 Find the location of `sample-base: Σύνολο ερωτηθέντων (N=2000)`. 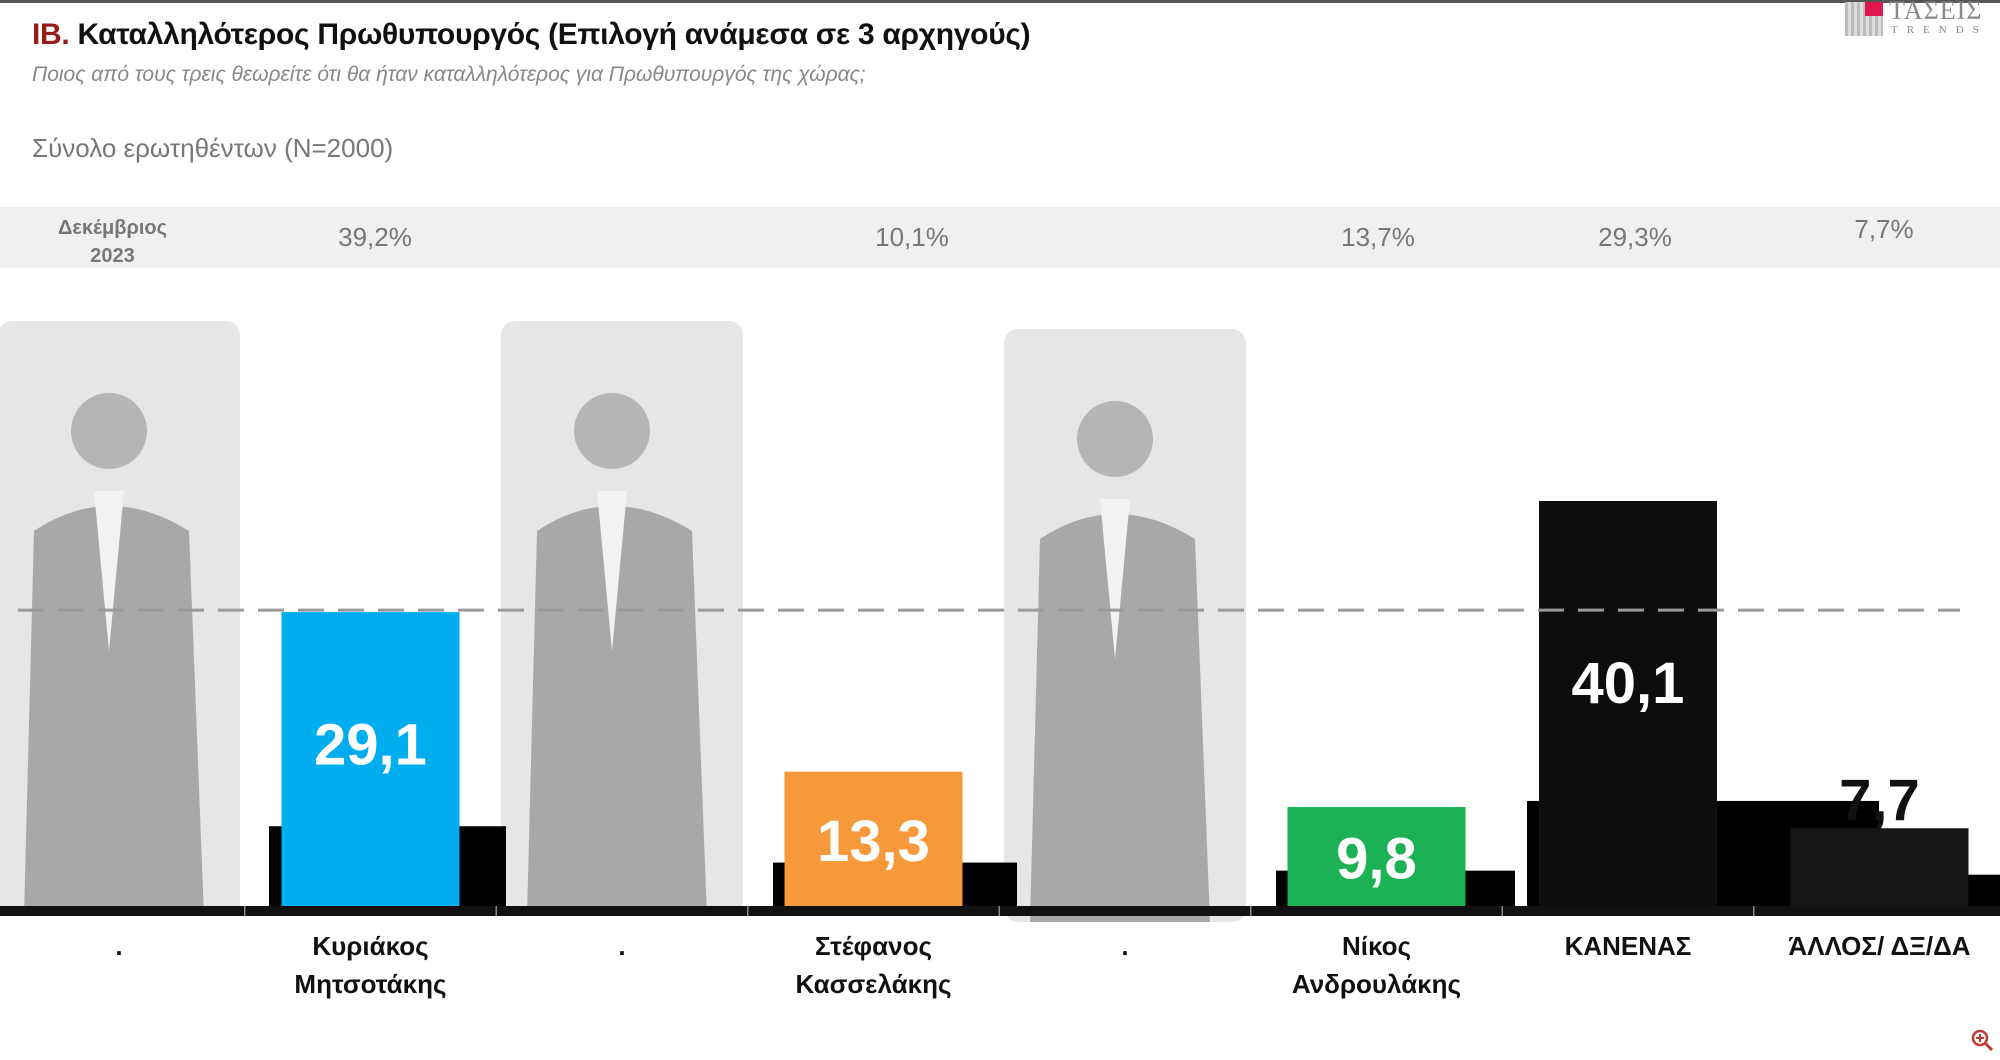

sample-base: Σύνολο ερωτηθέντων (N=2000) is located at coordinates (213, 148).